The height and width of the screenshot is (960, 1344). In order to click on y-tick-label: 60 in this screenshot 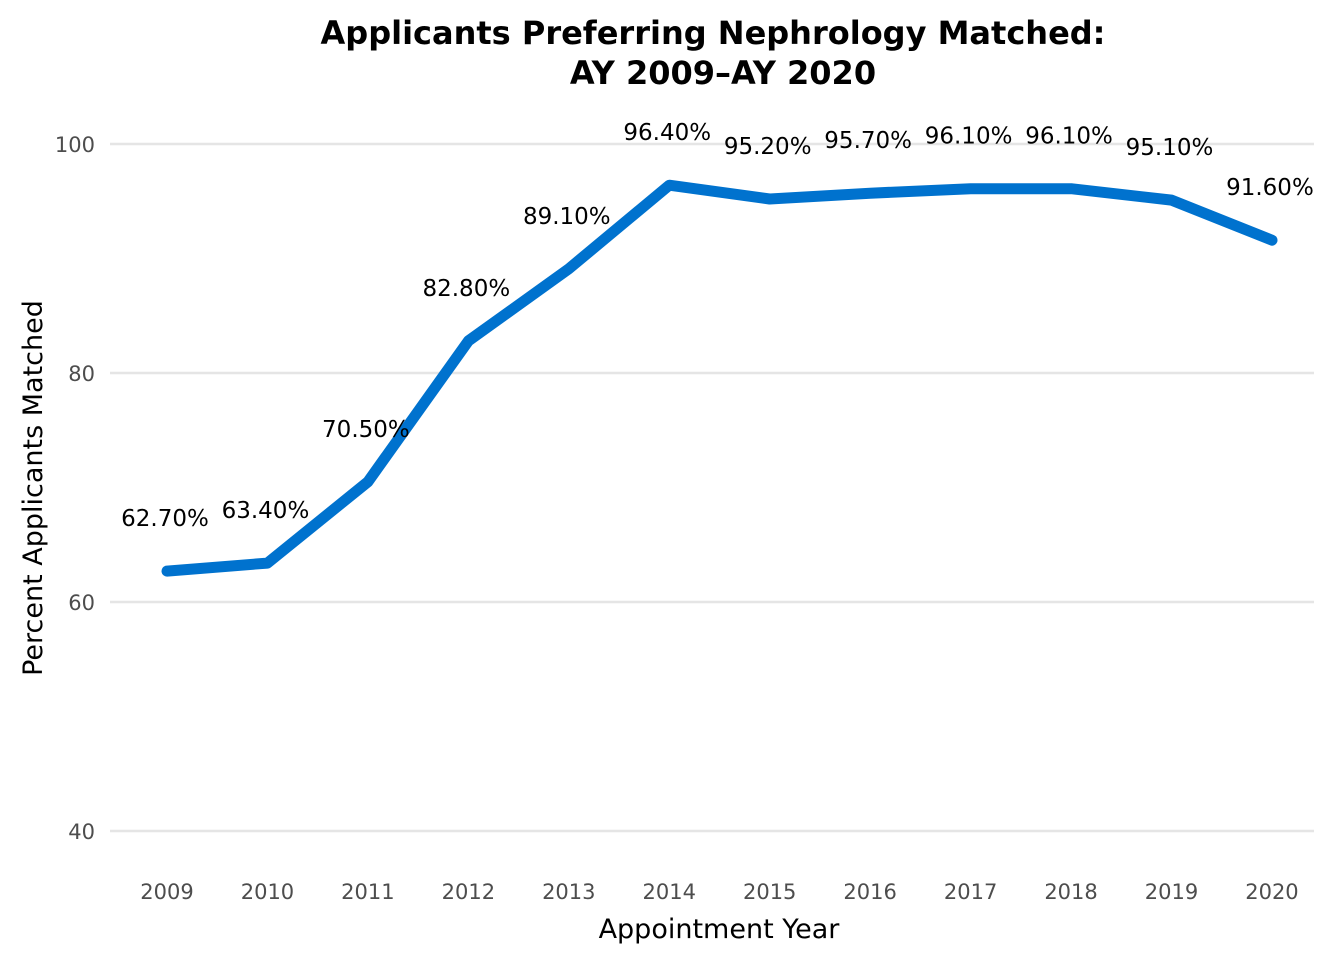, I will do `click(81, 603)`.